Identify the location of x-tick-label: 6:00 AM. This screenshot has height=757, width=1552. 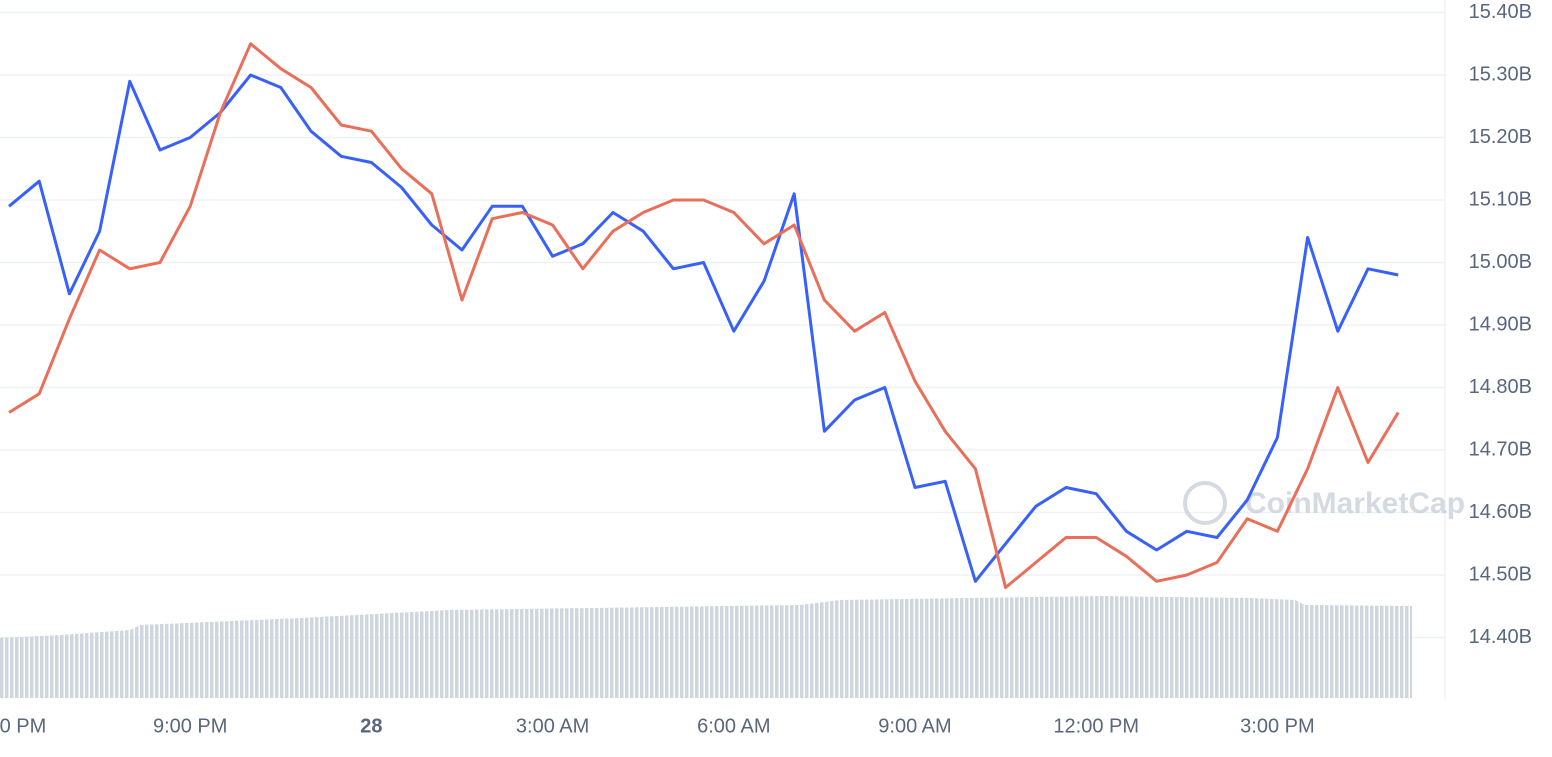
(733, 726).